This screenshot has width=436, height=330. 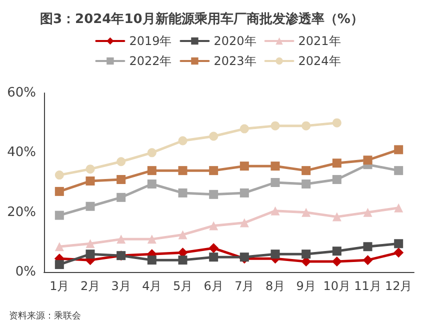 I want to click on x-tick-label: 6月, so click(x=214, y=286).